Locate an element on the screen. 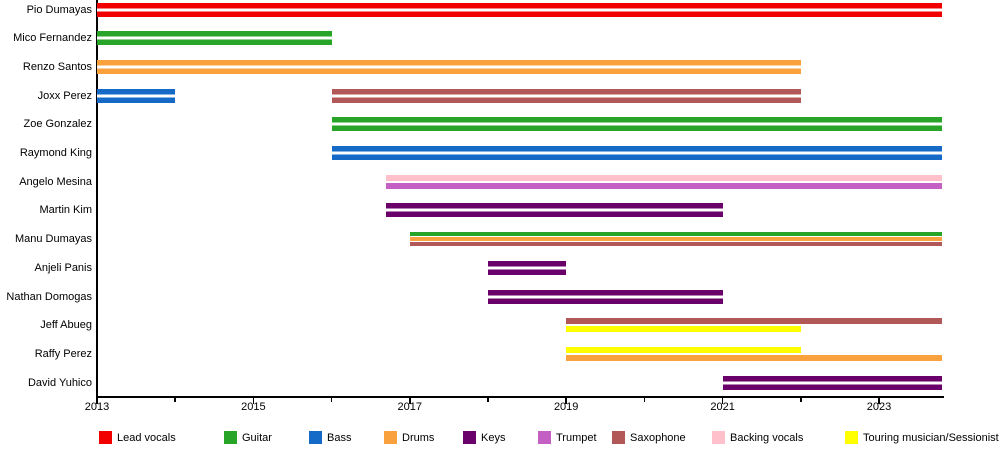 Image resolution: width=1000 pixels, height=450 pixels. legend-label: Drums is located at coordinates (418, 438).